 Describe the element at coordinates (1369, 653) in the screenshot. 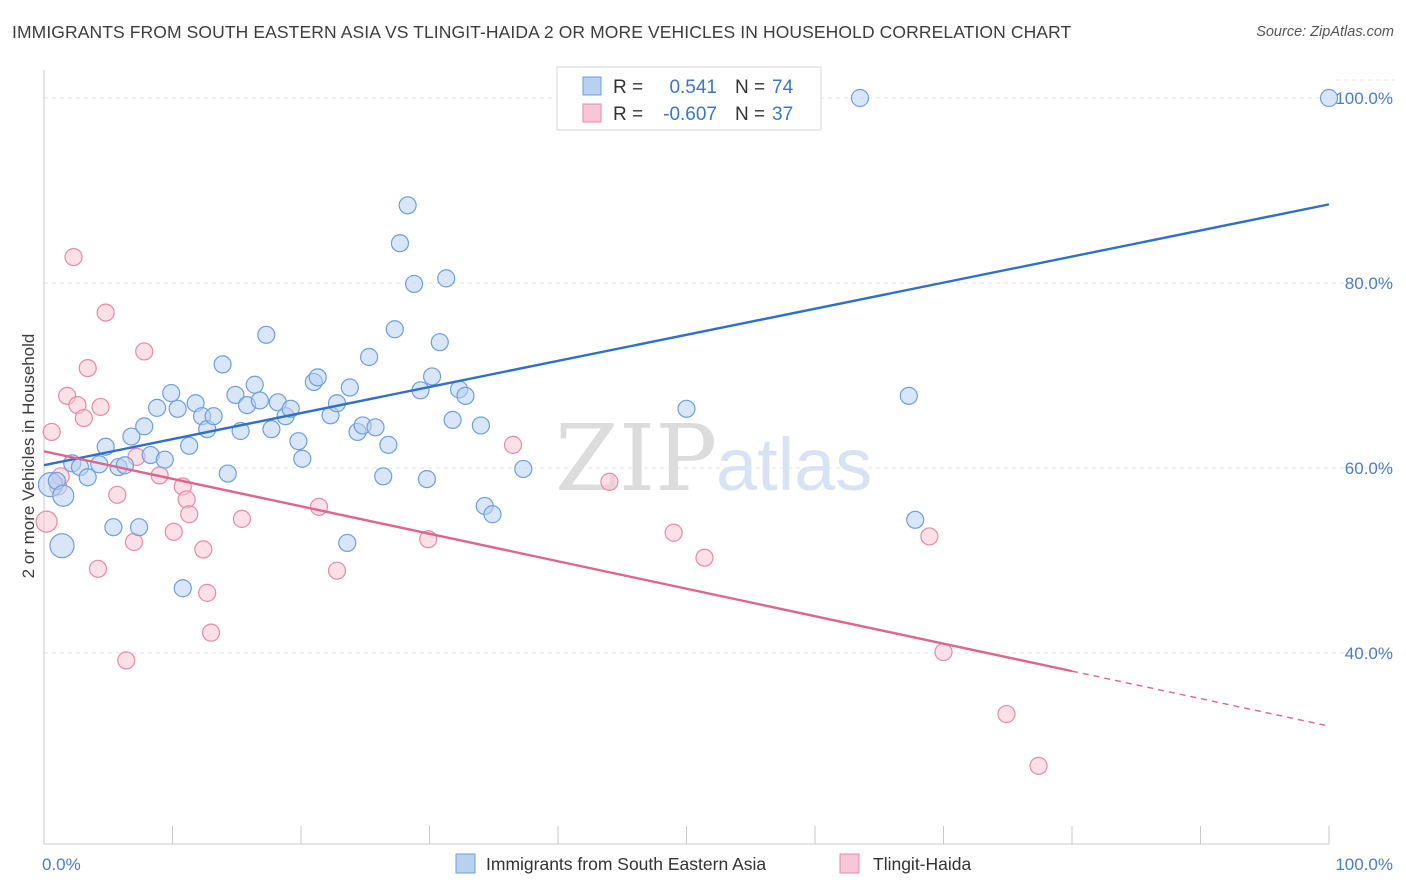

I see `y-tick-label-0: 40.0%` at that location.